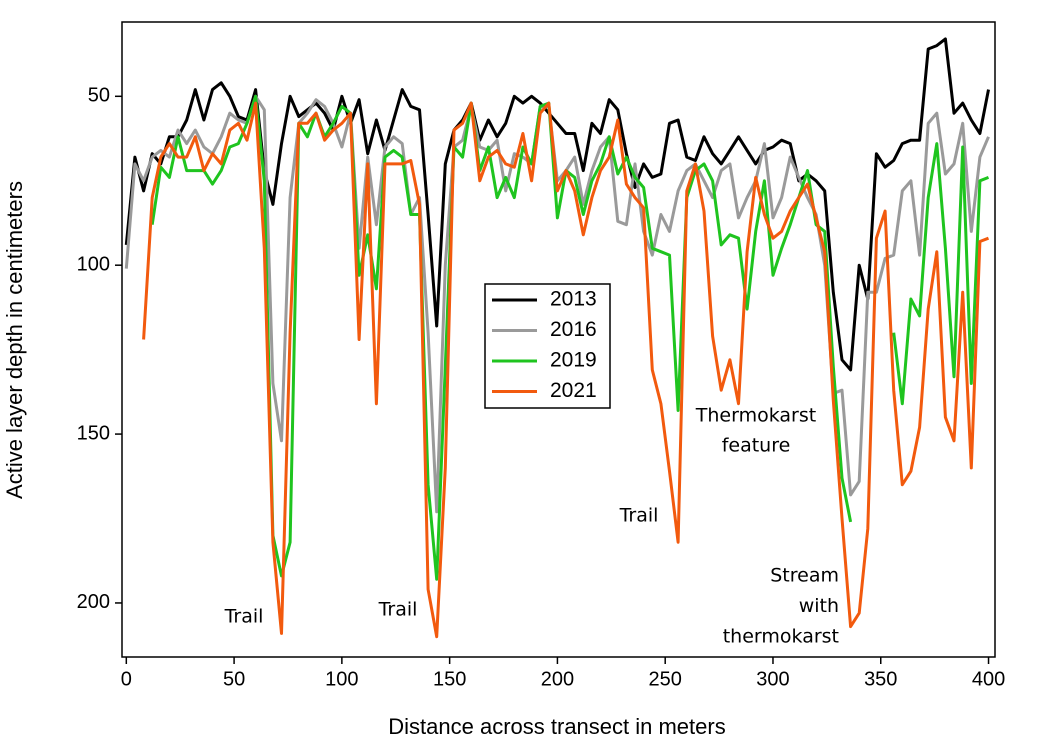  I want to click on y-tick-label: 200, so click(93, 602).